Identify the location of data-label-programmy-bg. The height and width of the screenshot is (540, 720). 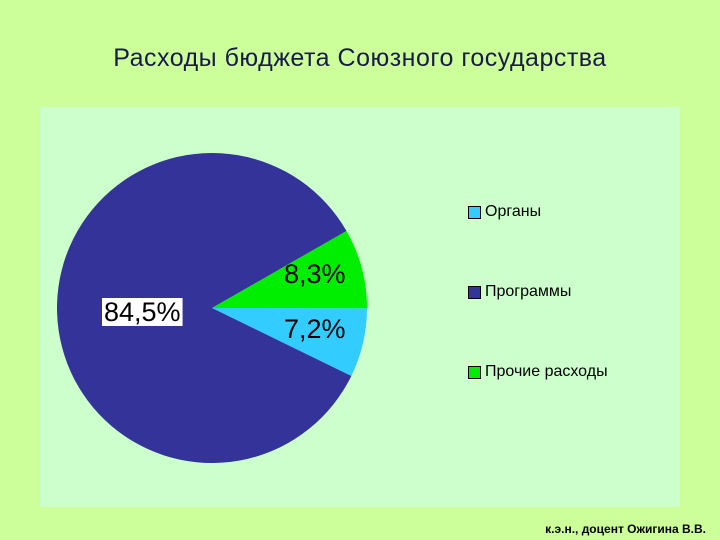
(142, 312).